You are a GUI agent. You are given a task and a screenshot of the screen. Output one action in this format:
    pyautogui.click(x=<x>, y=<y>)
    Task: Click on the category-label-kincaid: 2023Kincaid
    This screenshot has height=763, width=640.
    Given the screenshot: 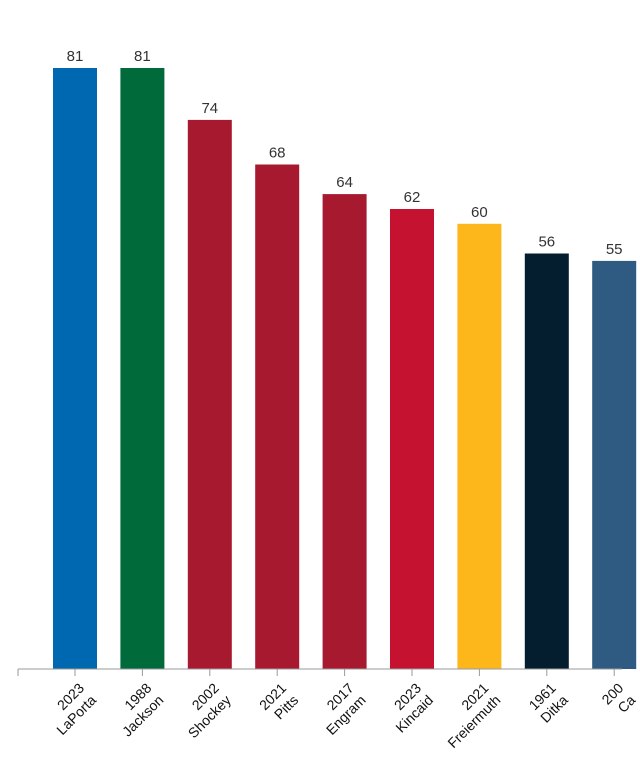 What is the action you would take?
    pyautogui.click(x=408, y=708)
    